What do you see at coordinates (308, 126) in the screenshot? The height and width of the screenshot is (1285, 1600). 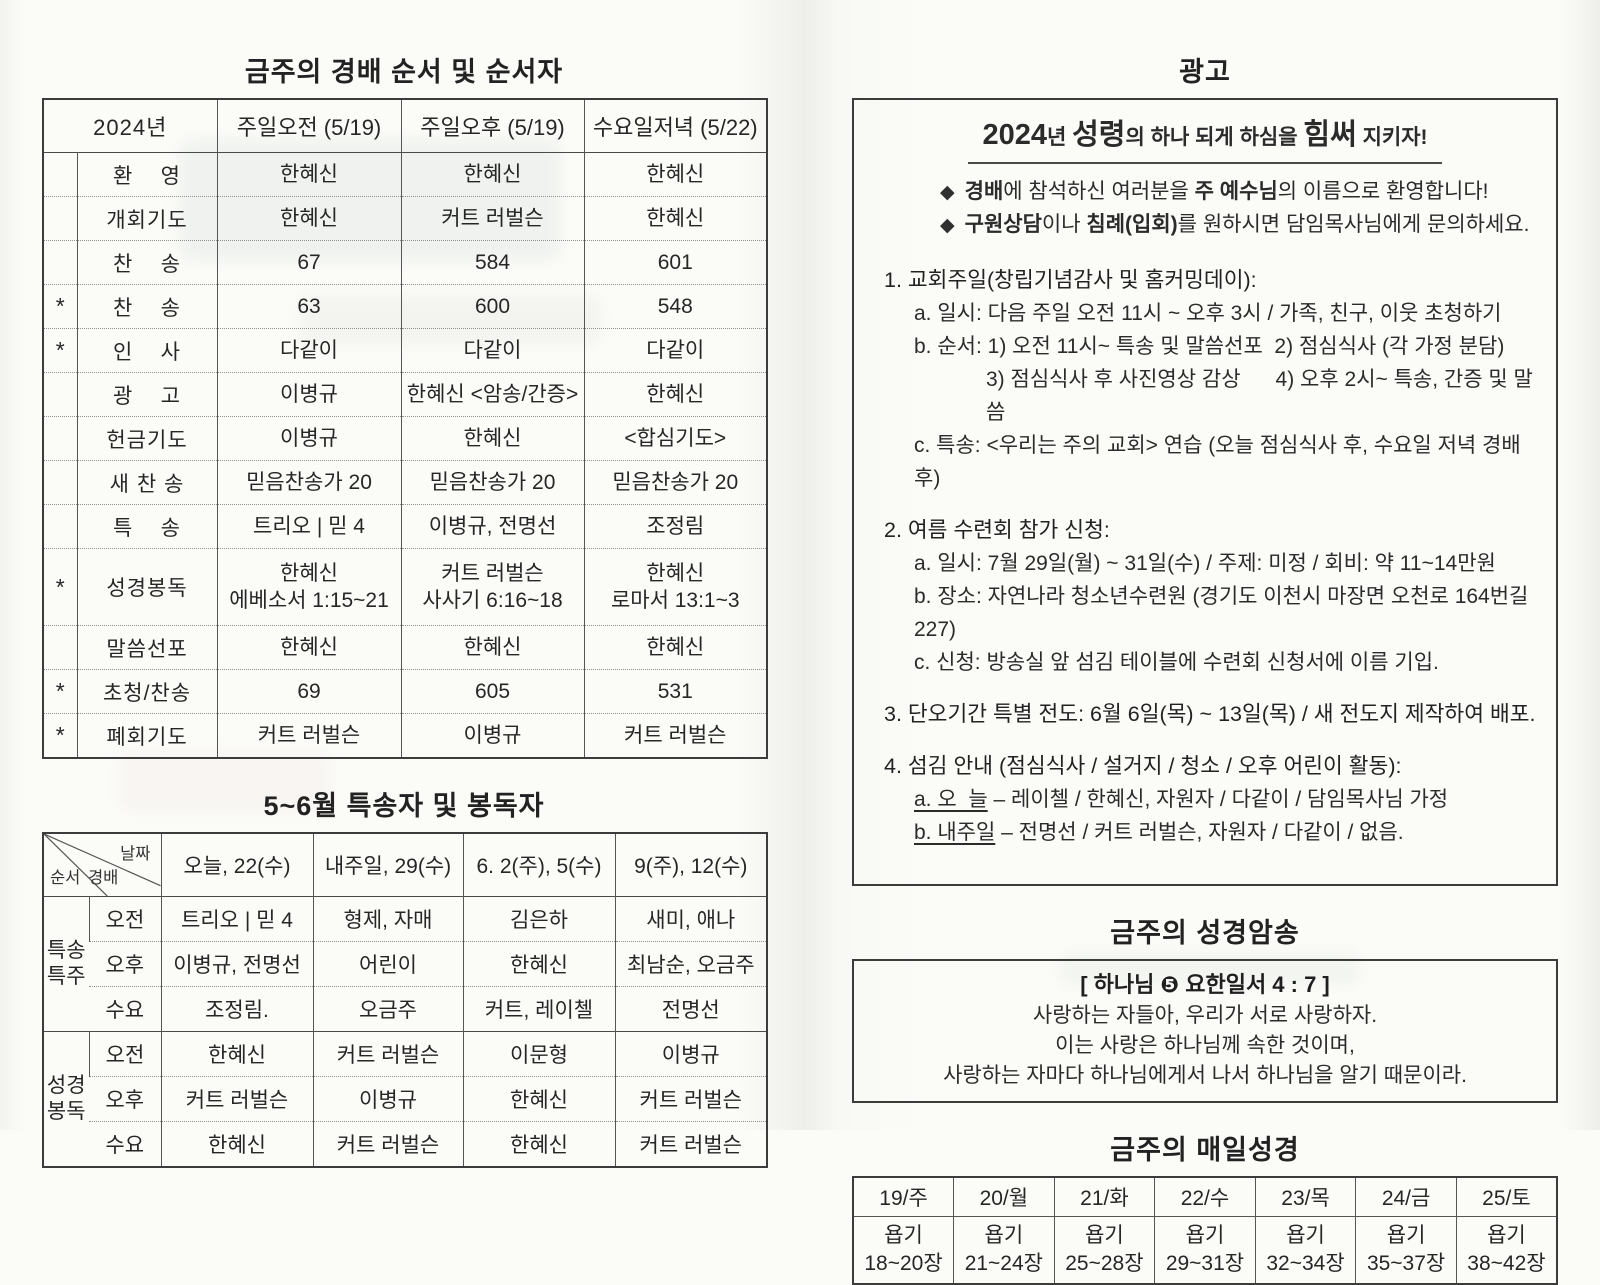 I see `service-column-header: 주일오전 (5/19)` at bounding box center [308, 126].